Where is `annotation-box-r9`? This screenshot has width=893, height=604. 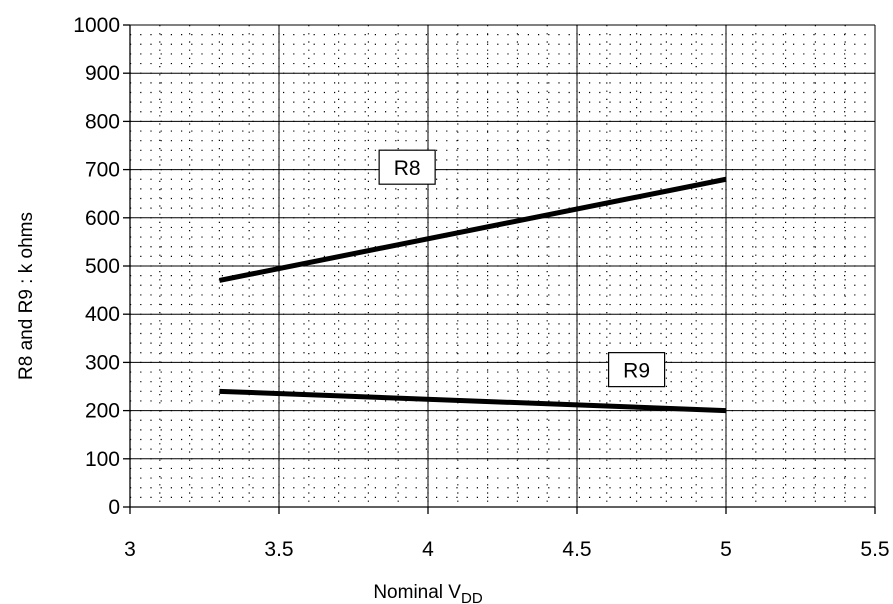
annotation-box-r9 is located at coordinates (636, 370).